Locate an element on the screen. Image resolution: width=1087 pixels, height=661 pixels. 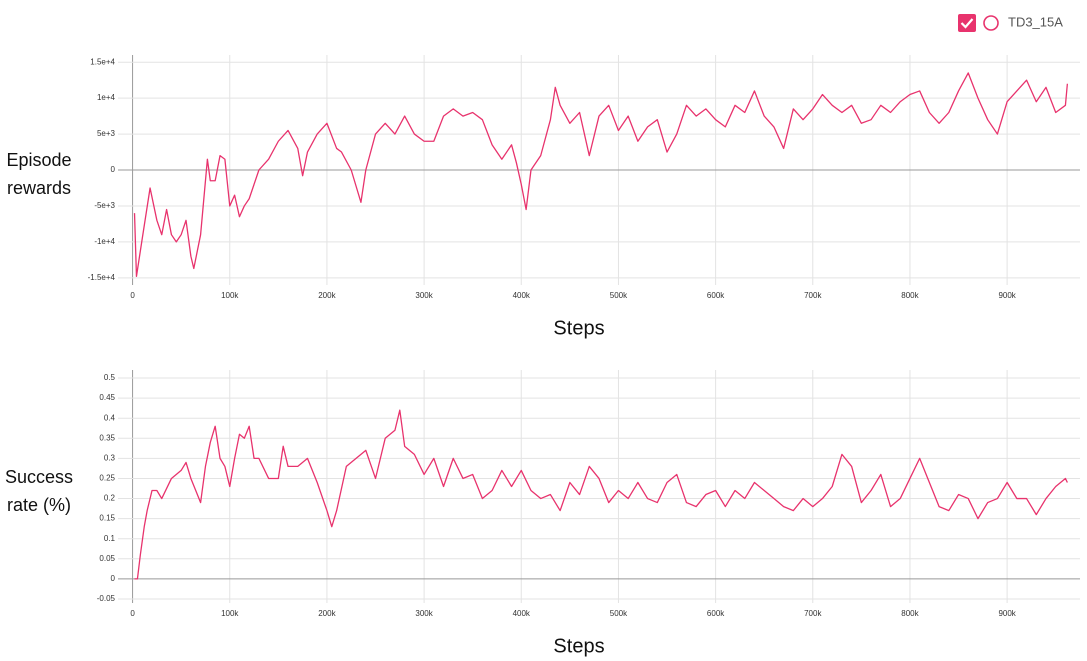
y-tick-label: 1.5e+4 is located at coordinates (102, 61).